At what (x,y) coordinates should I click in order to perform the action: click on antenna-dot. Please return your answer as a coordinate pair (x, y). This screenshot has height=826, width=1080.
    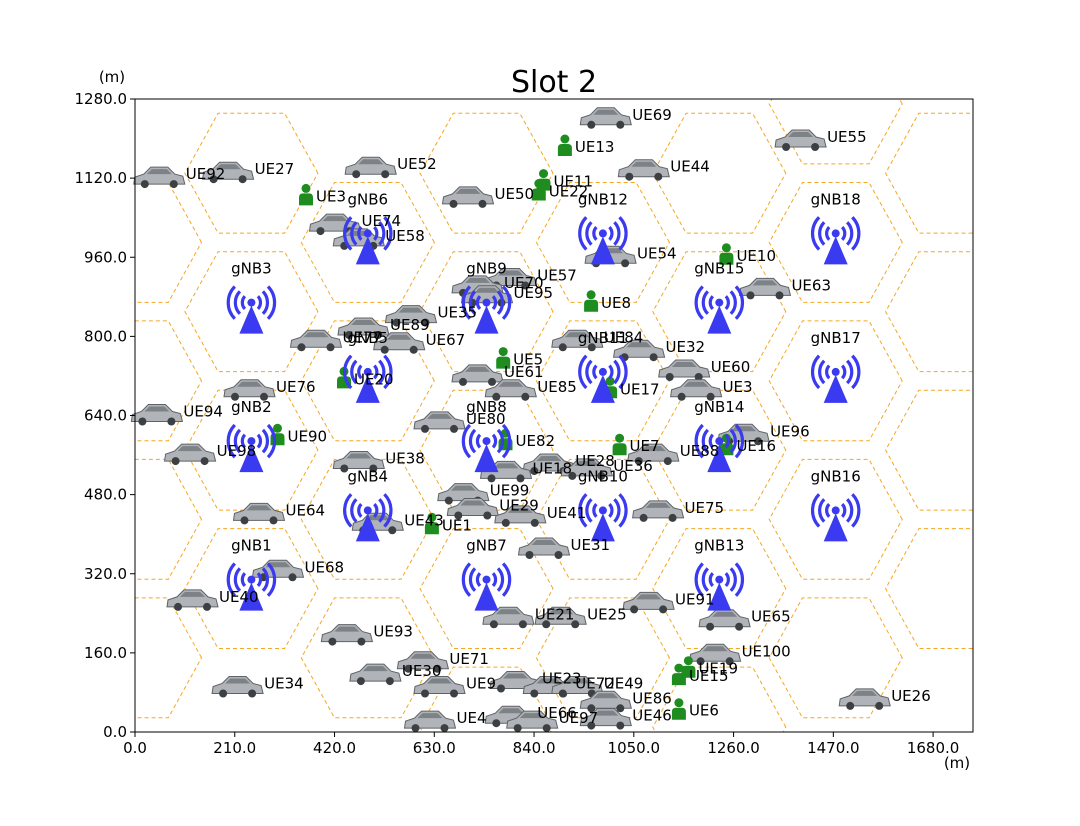
    Looking at the image, I should click on (367, 371).